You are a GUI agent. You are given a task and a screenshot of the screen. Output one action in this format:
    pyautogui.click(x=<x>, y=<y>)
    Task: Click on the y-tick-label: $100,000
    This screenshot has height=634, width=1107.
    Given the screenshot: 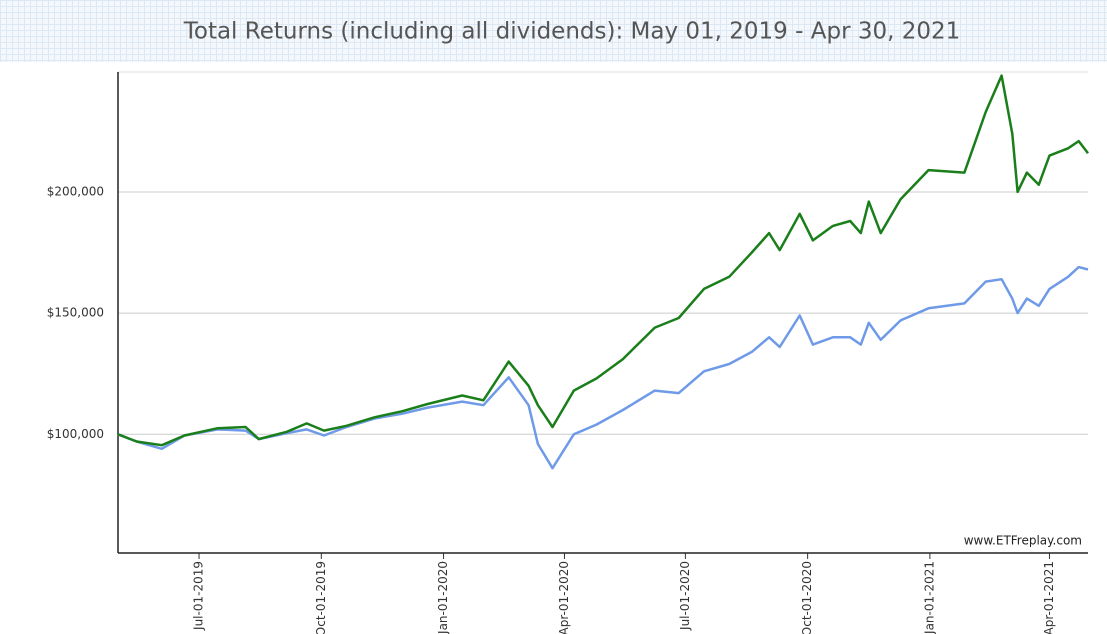 What is the action you would take?
    pyautogui.click(x=75, y=434)
    